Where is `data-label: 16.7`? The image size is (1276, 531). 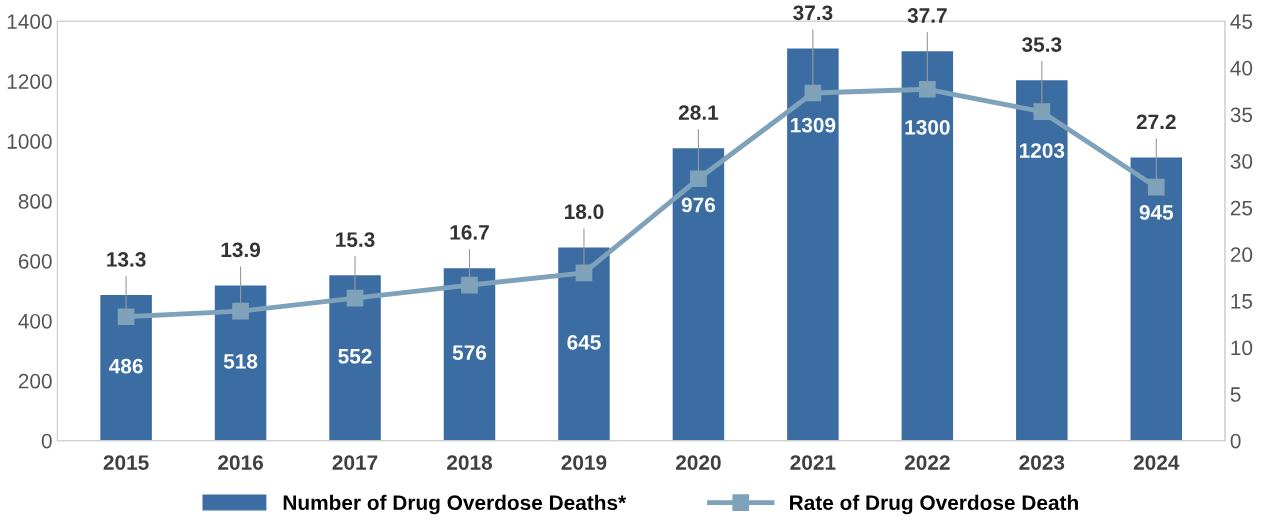 data-label: 16.7 is located at coordinates (469, 232).